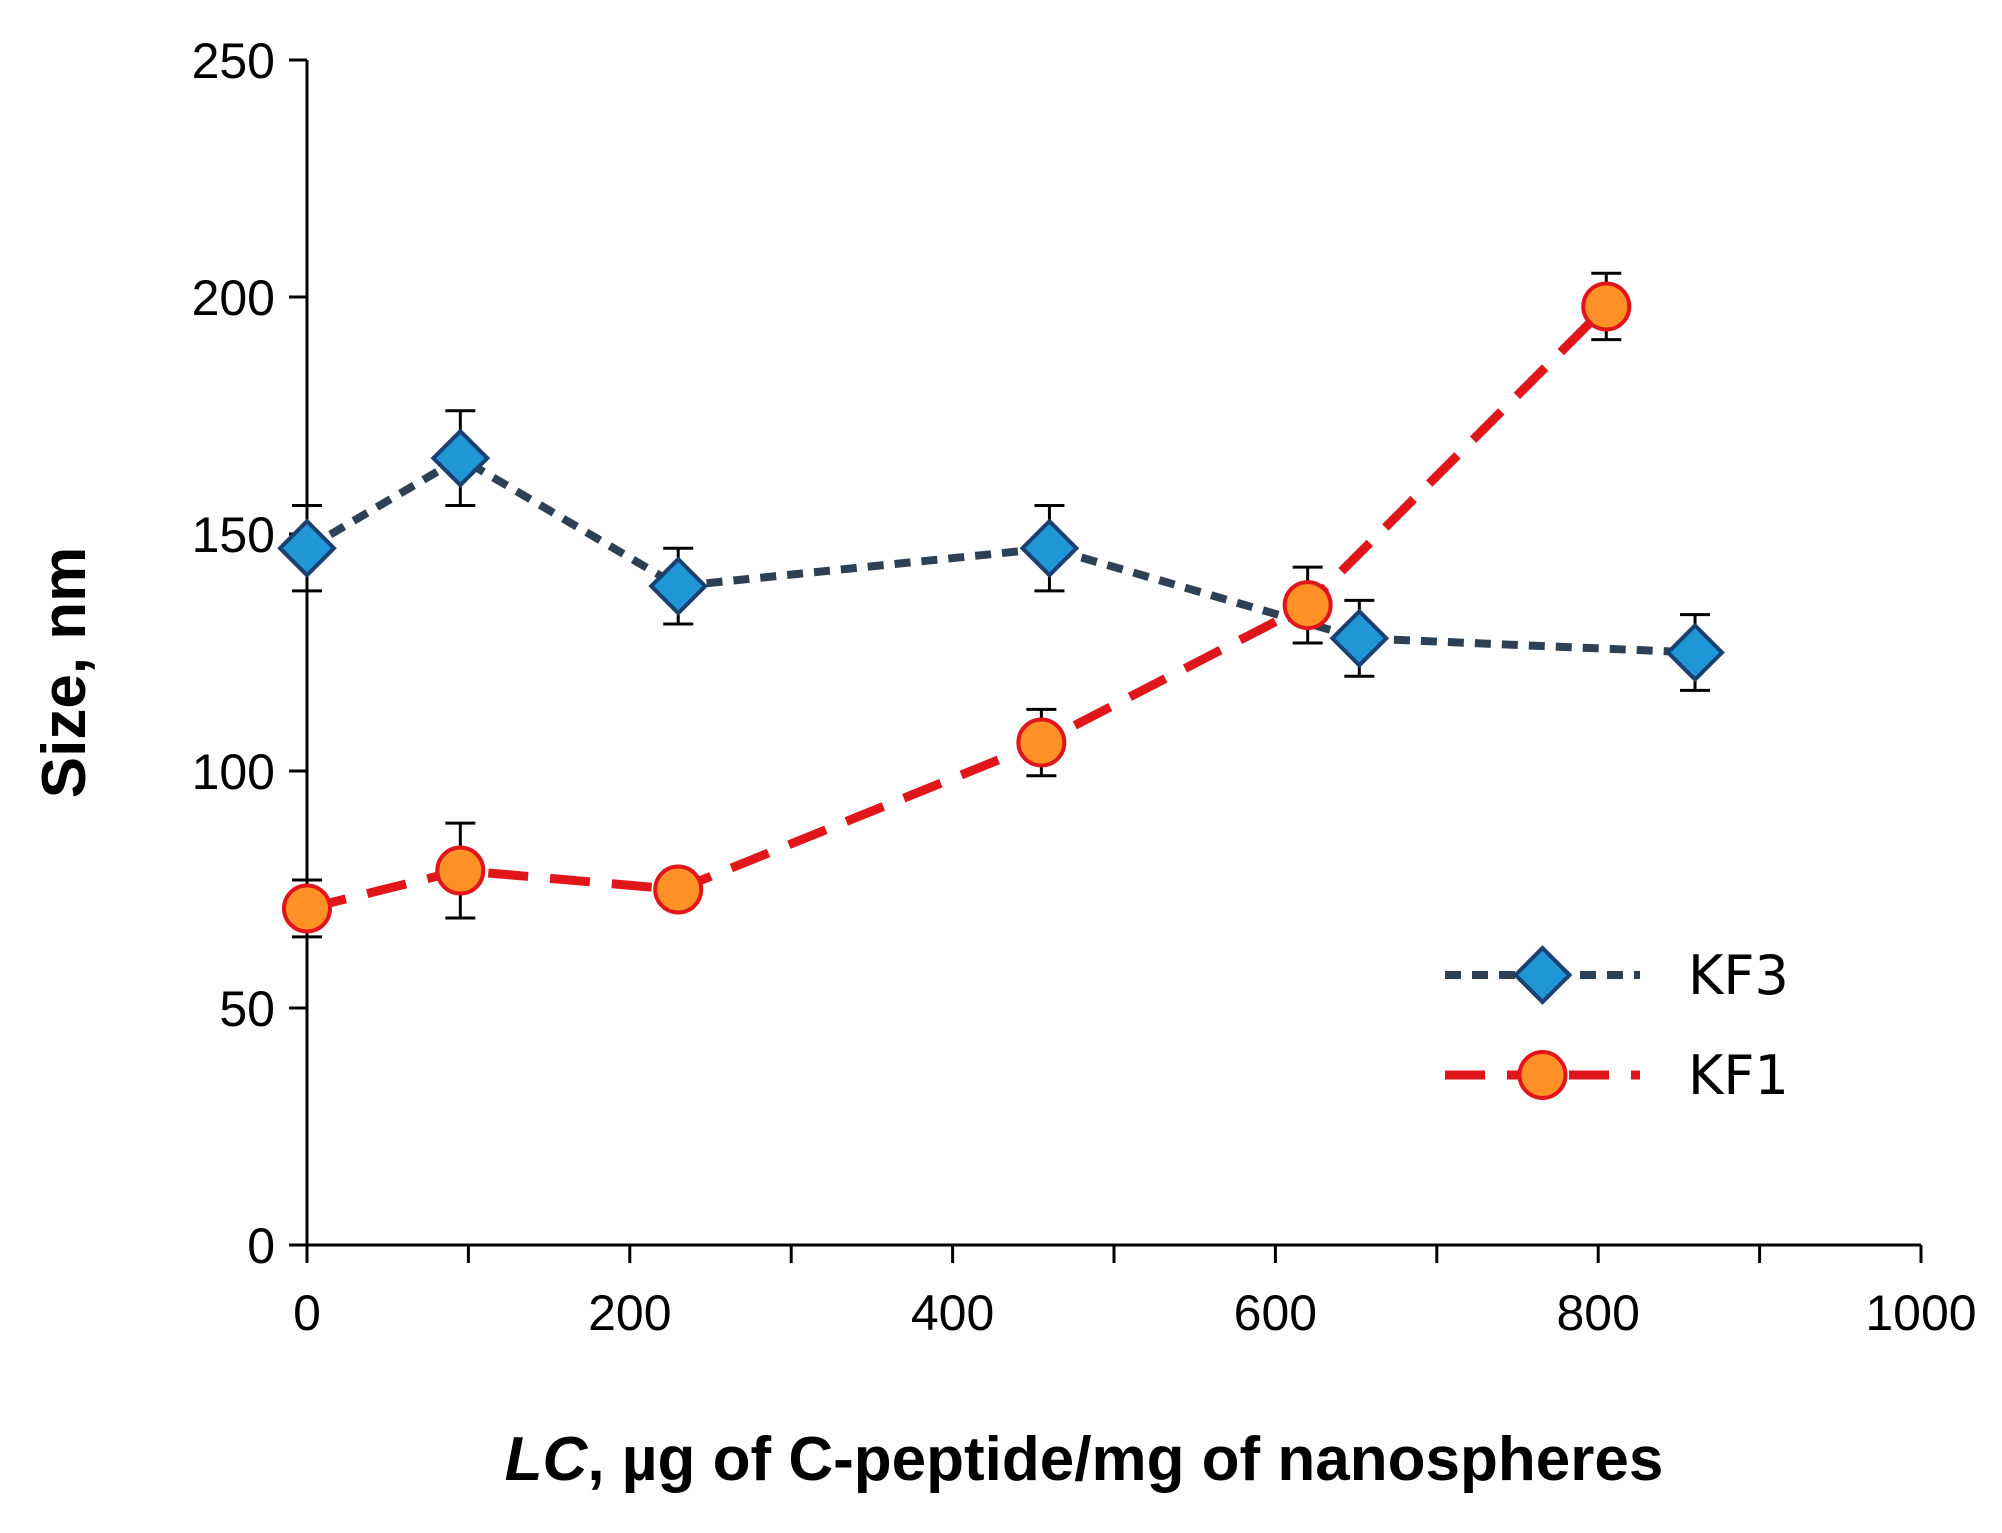 The width and height of the screenshot is (2002, 1533). What do you see at coordinates (233, 61) in the screenshot?
I see `y-tick-label: 250` at bounding box center [233, 61].